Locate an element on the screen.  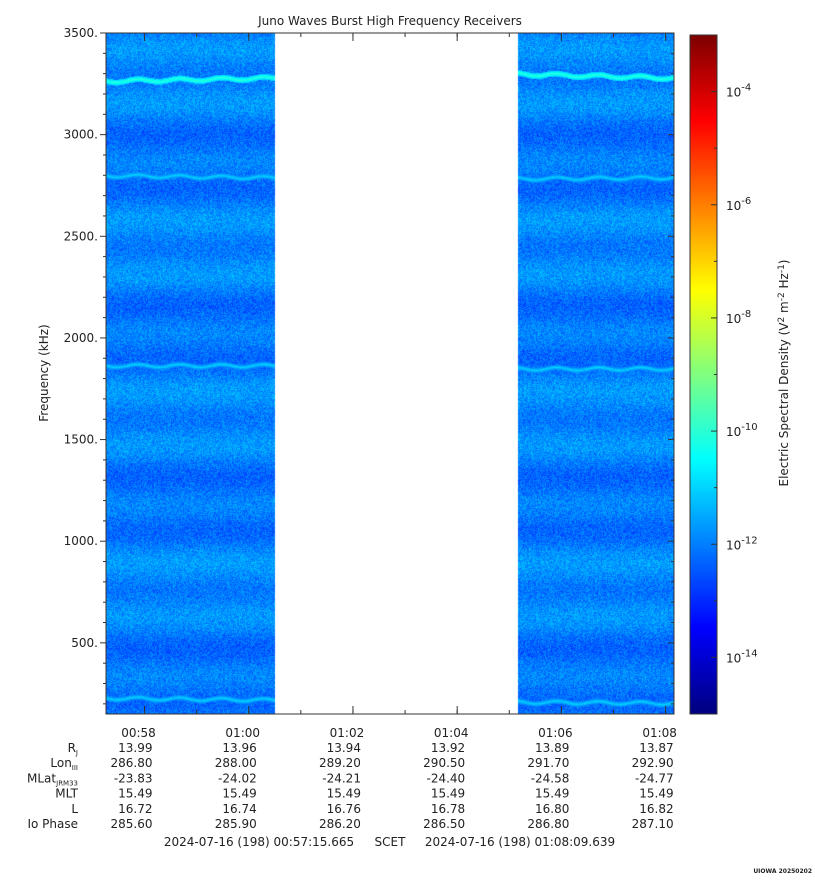
ephemeris-value: -24.40 is located at coordinates (445, 778).